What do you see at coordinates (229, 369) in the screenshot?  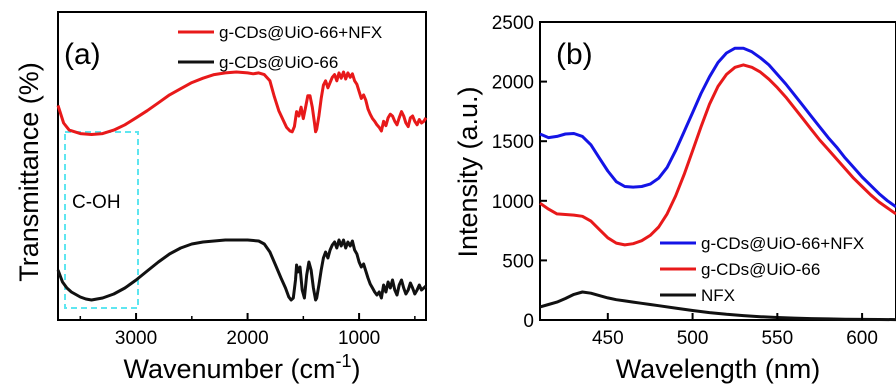 I see `panel-a-x-axis-title-main: Wavenumber (cm` at bounding box center [229, 369].